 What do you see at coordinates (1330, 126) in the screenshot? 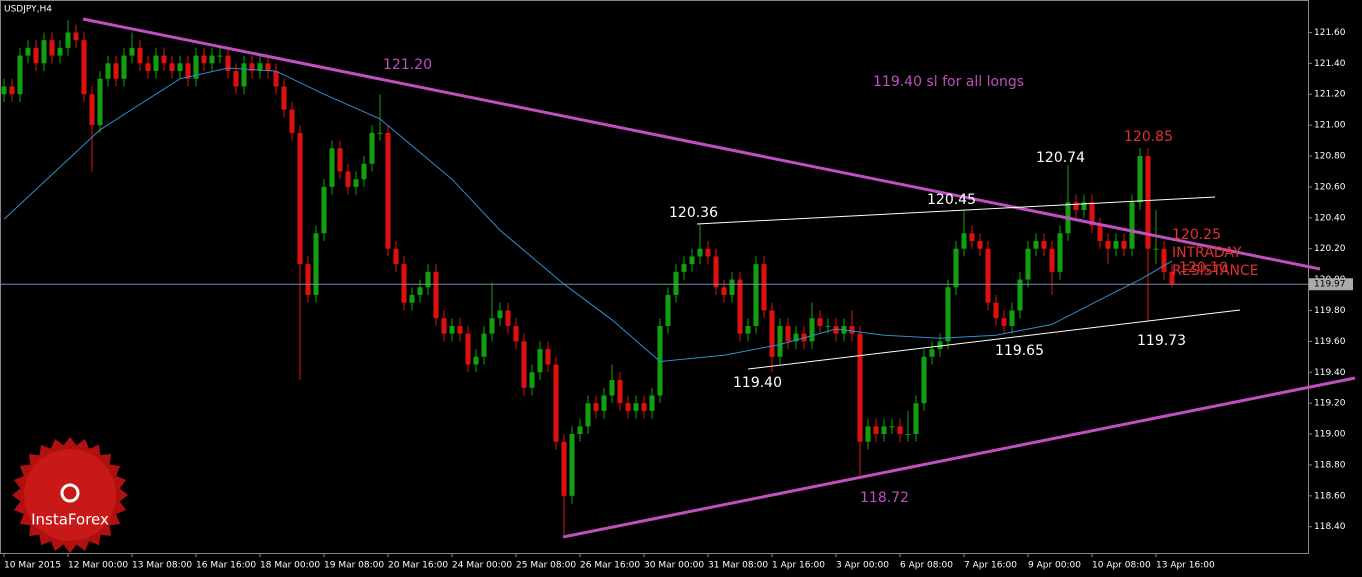
I see `y-tick-label: 121.00` at bounding box center [1330, 126].